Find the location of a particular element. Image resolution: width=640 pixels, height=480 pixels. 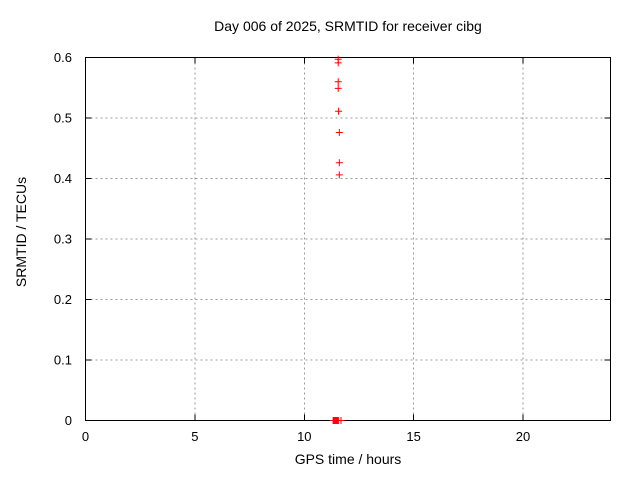

y-tick-label: 0.4 is located at coordinates (63, 178).